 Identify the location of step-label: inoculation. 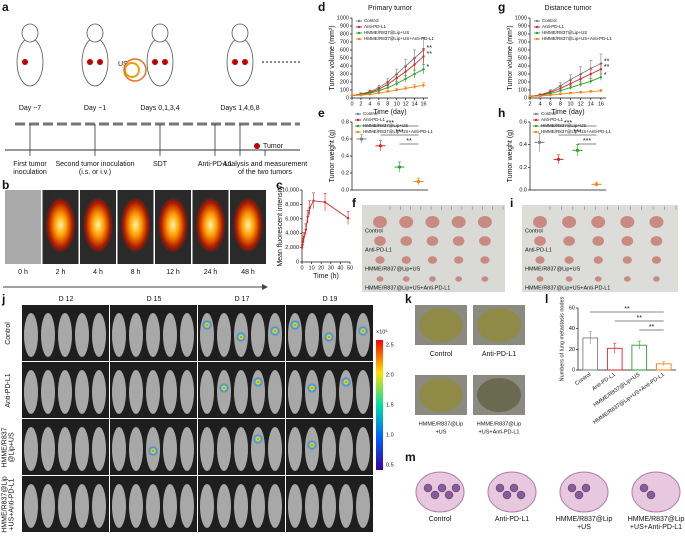
(30, 172).